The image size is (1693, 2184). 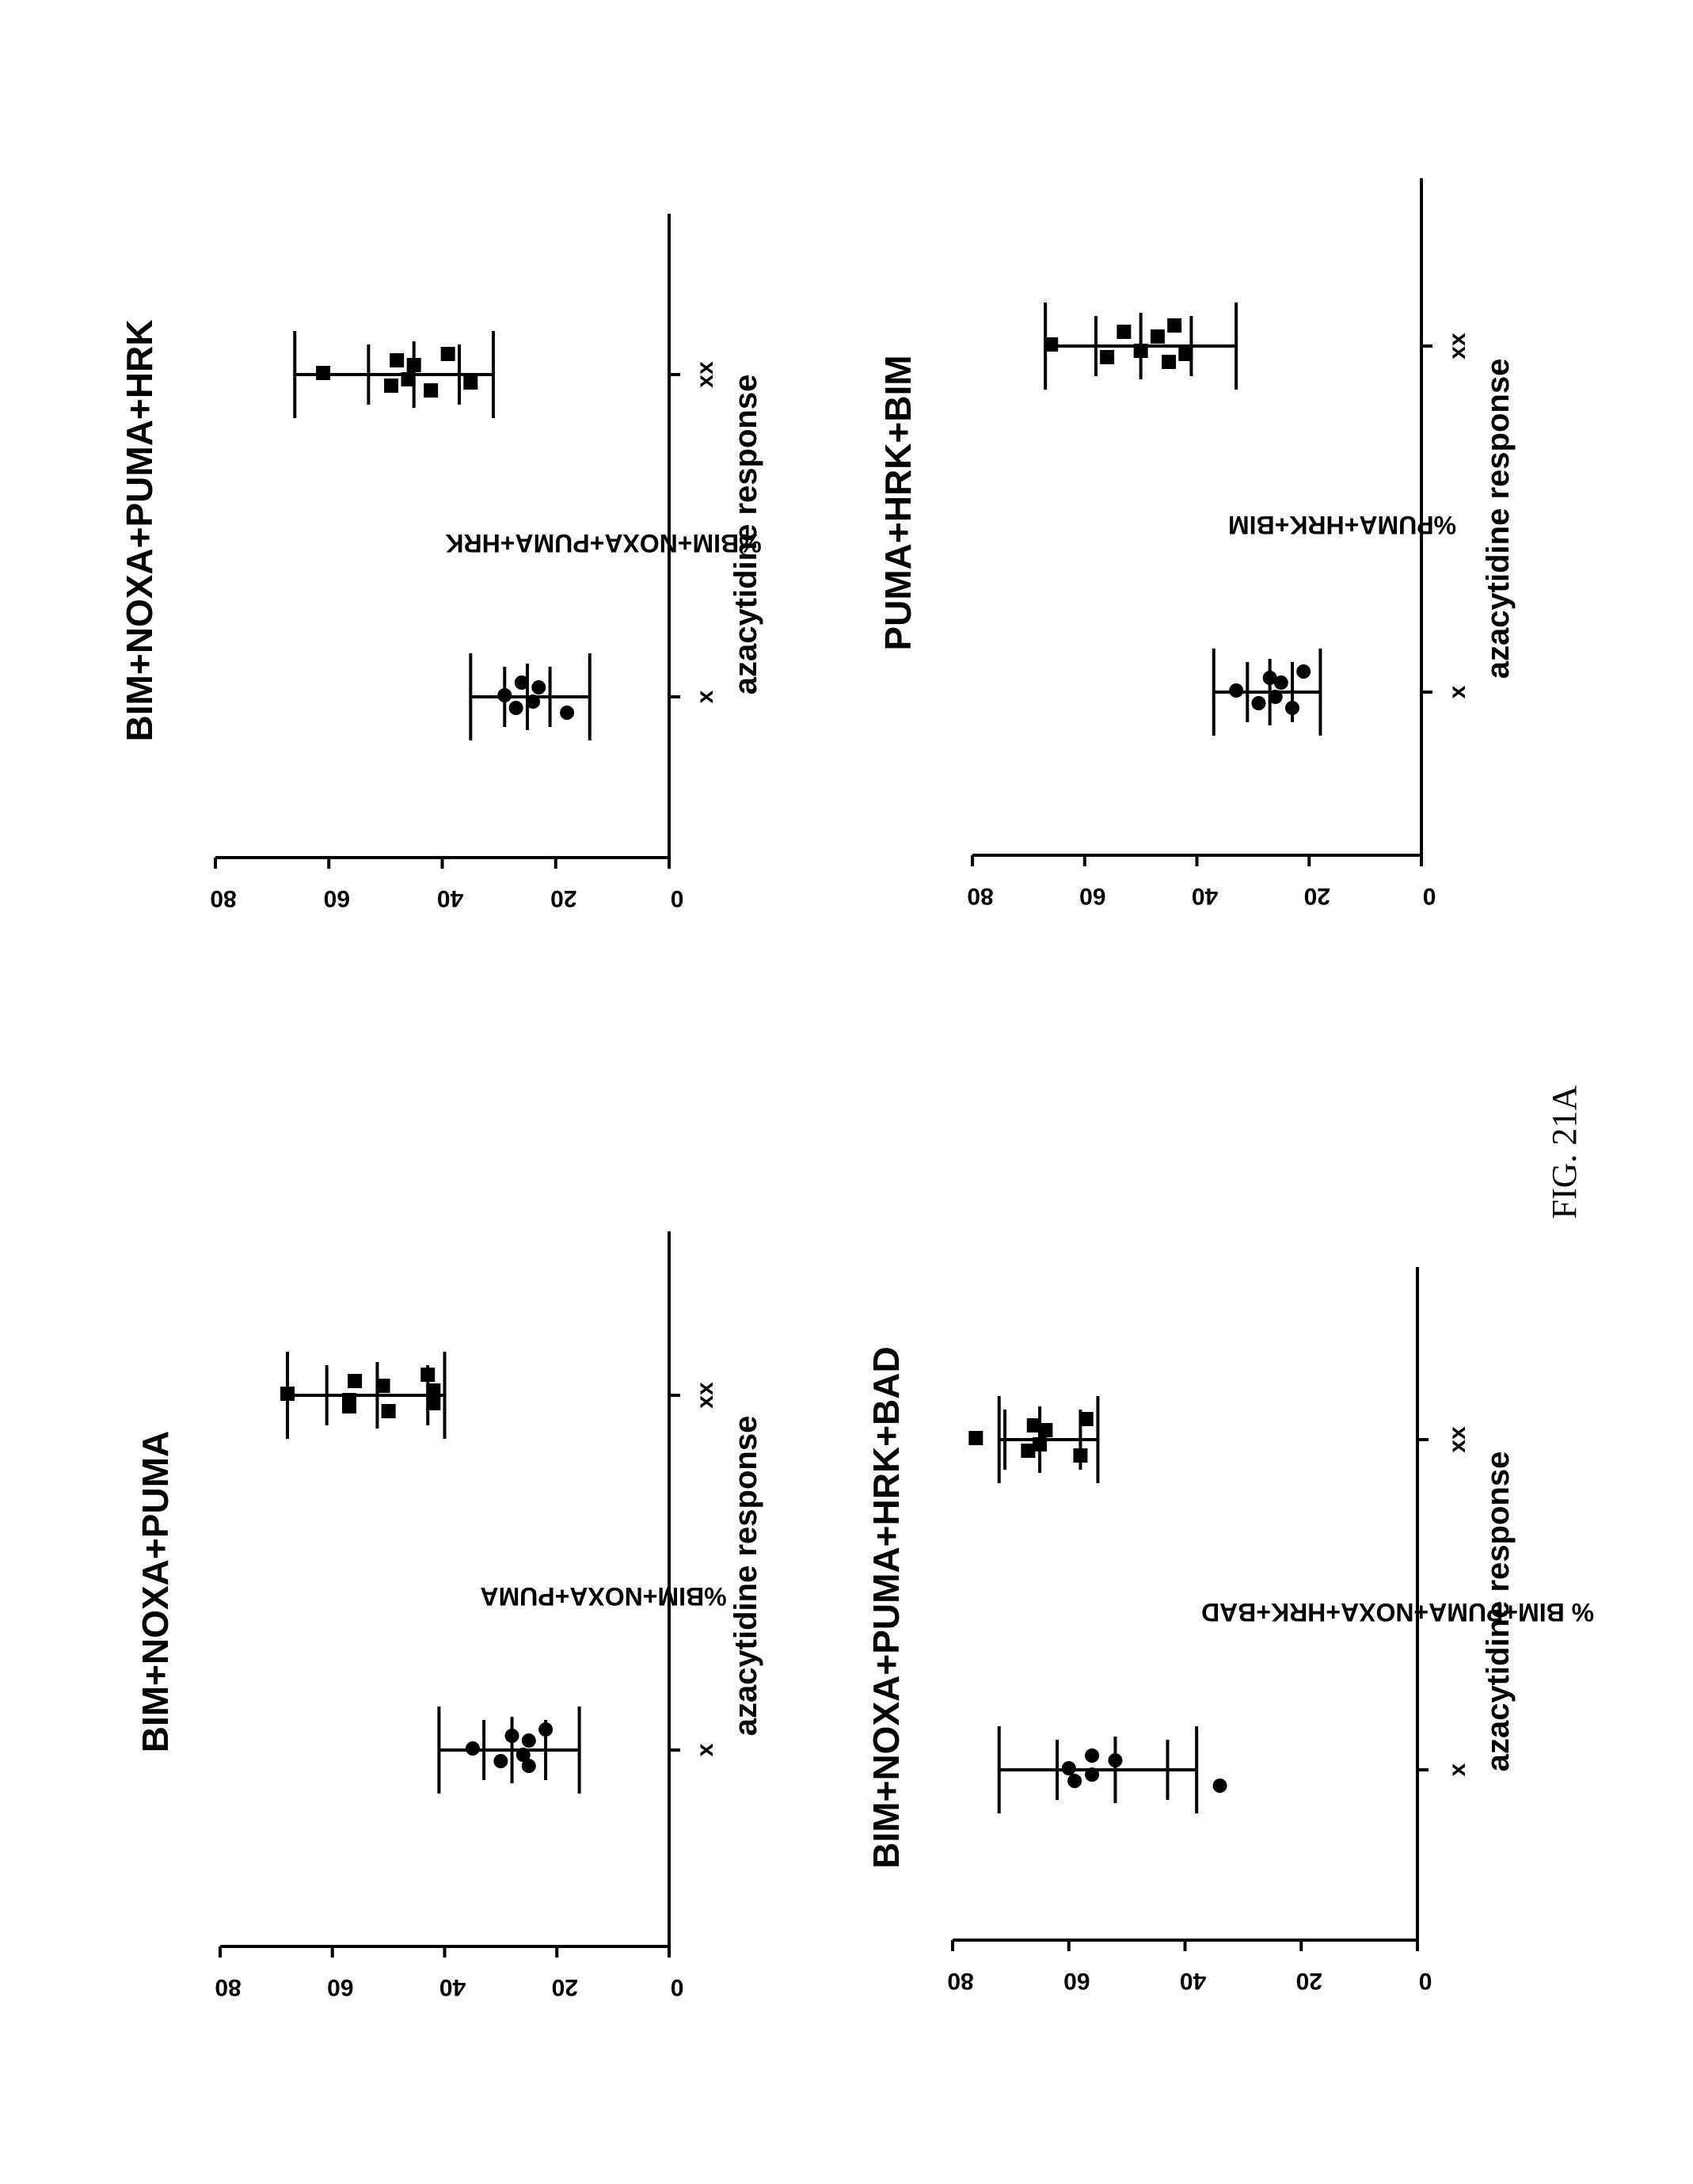 I want to click on y-axis-label: %BIM+NOXA+PUMA+HRK, so click(x=603, y=543).